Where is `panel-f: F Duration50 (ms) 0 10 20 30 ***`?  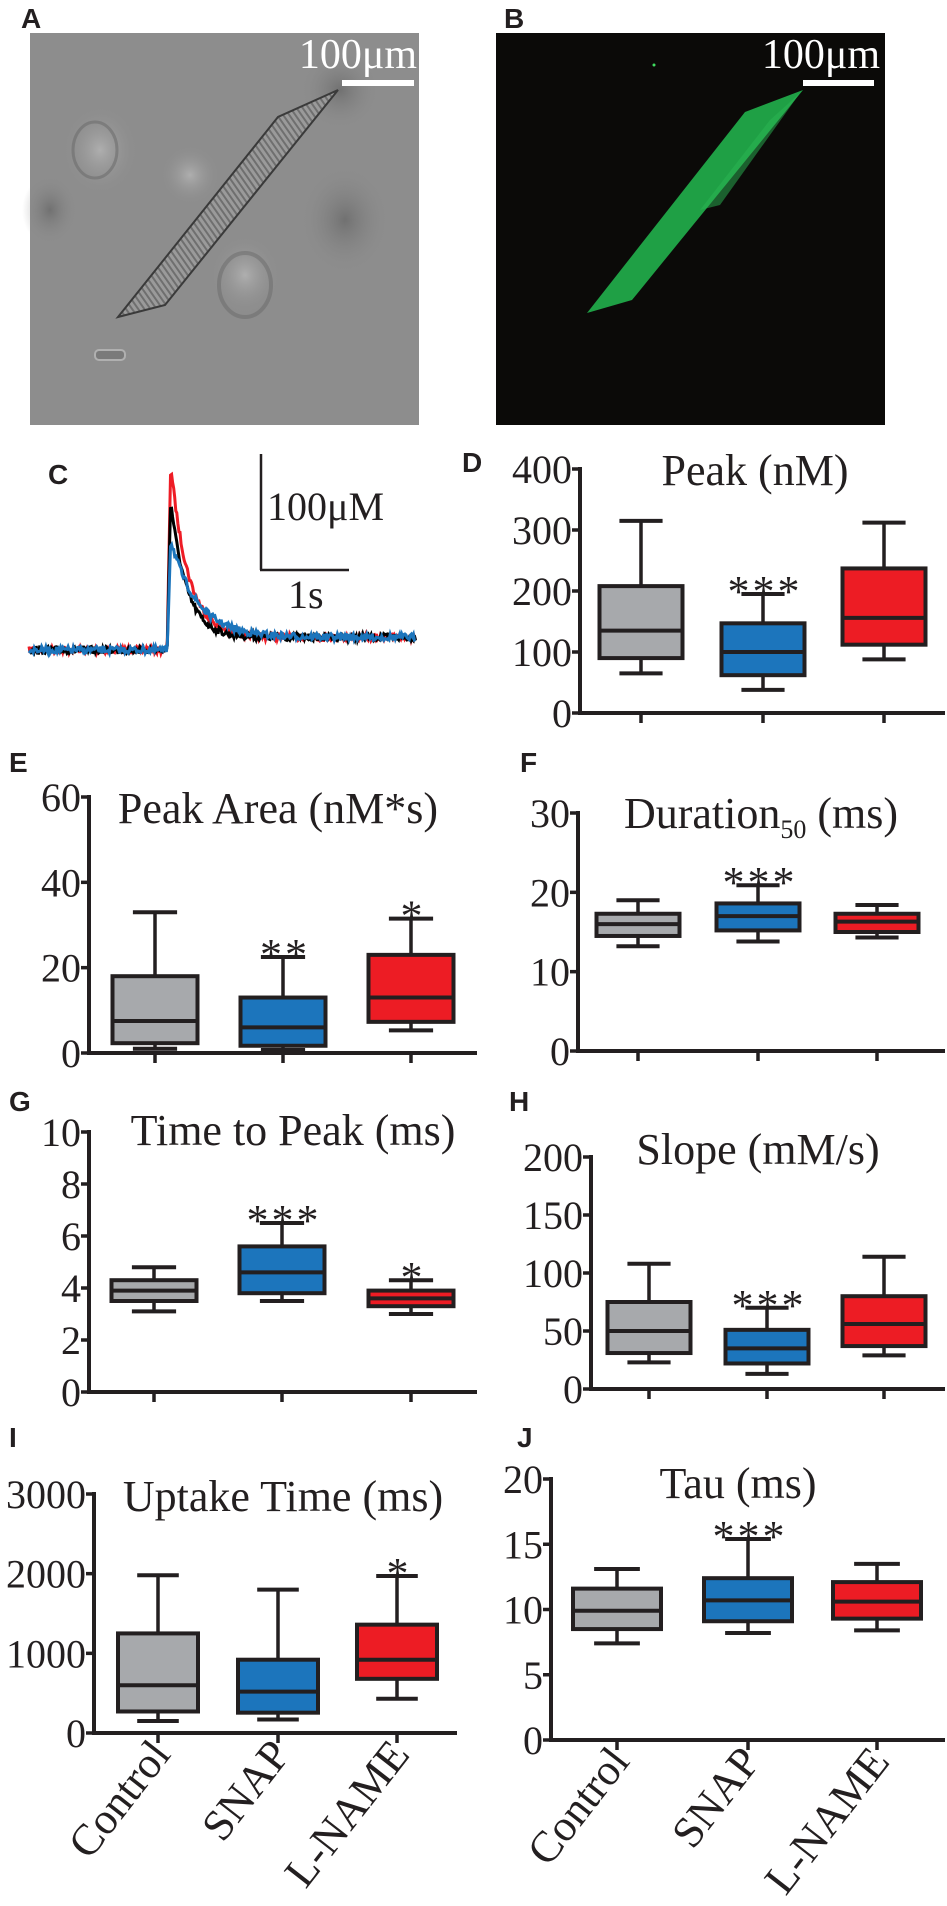 panel-f: F Duration50 (ms) 0 10 20 30 *** is located at coordinates (732, 910).